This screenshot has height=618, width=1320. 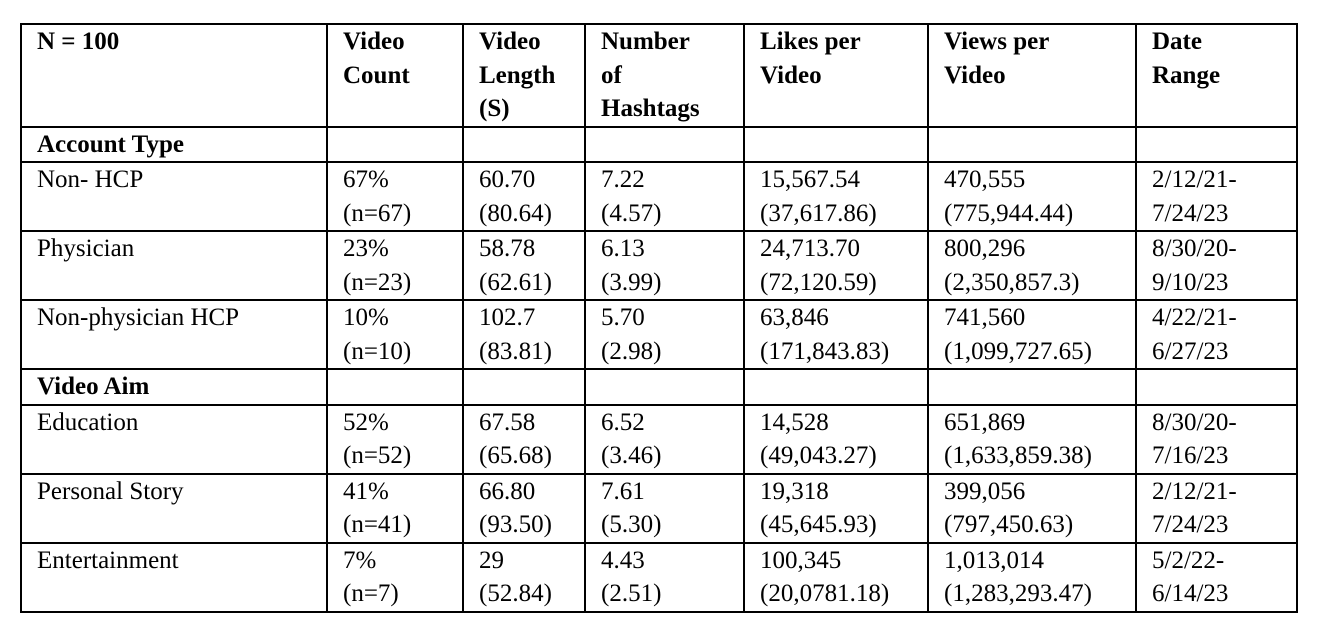 What do you see at coordinates (836, 334) in the screenshot?
I see `likes-cell: 63,846 (171,843.83)` at bounding box center [836, 334].